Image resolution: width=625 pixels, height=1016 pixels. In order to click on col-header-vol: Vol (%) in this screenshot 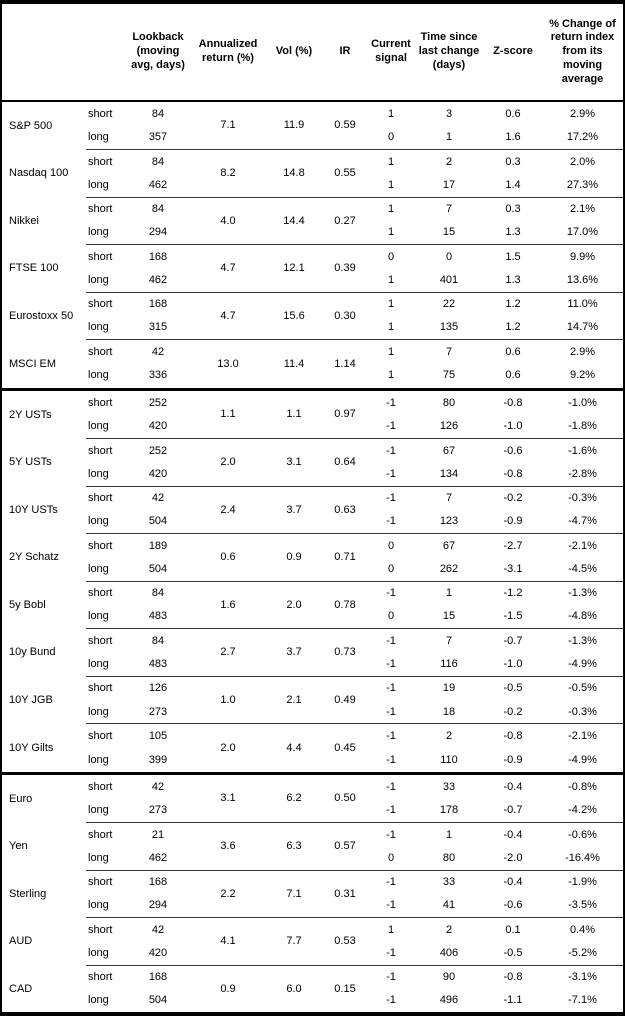, I will do `click(294, 53)`.